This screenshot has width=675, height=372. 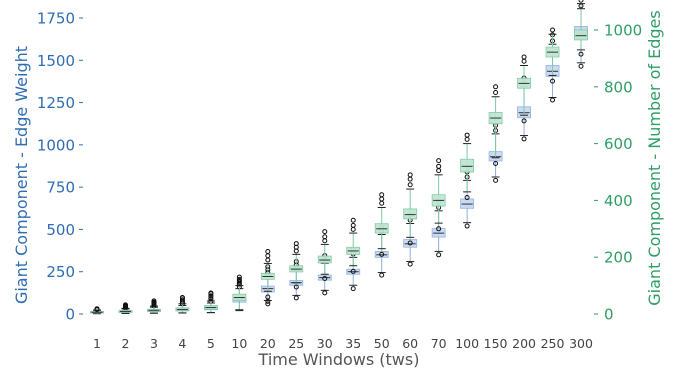 What do you see at coordinates (618, 87) in the screenshot?
I see `right-y-tick-label: 800` at bounding box center [618, 87].